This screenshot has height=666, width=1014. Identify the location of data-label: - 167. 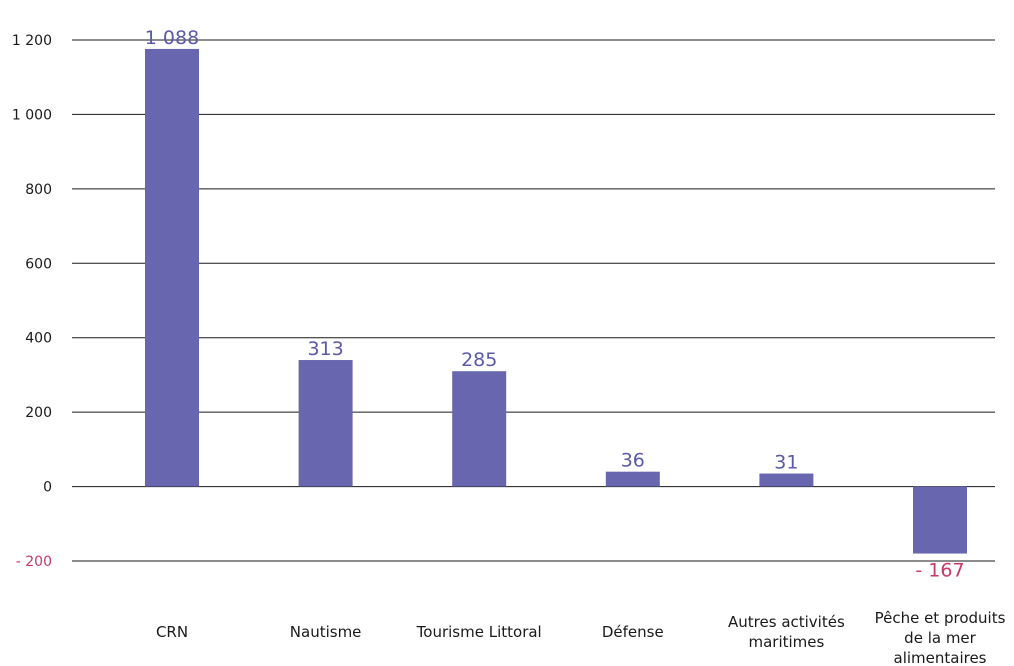
(939, 571).